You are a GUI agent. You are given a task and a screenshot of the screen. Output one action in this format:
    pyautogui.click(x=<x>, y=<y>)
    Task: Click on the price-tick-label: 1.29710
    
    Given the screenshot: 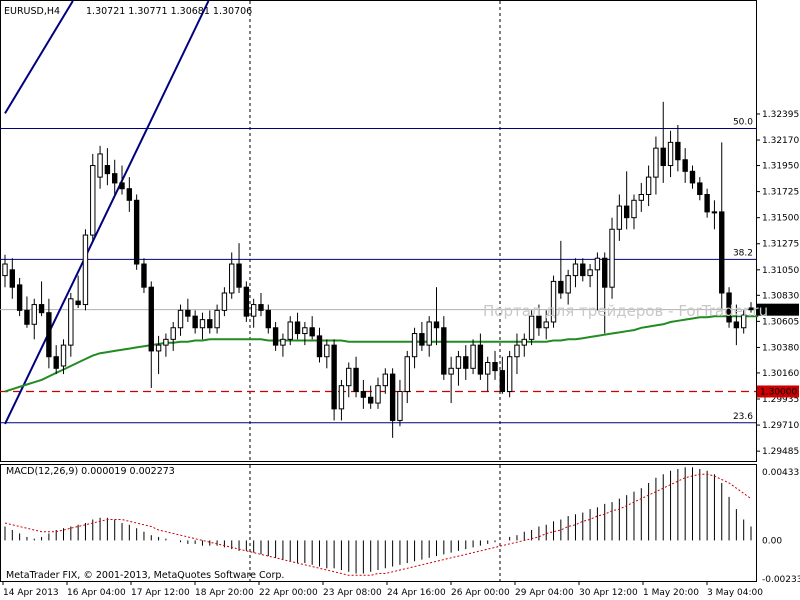 What is the action you would take?
    pyautogui.click(x=780, y=426)
    